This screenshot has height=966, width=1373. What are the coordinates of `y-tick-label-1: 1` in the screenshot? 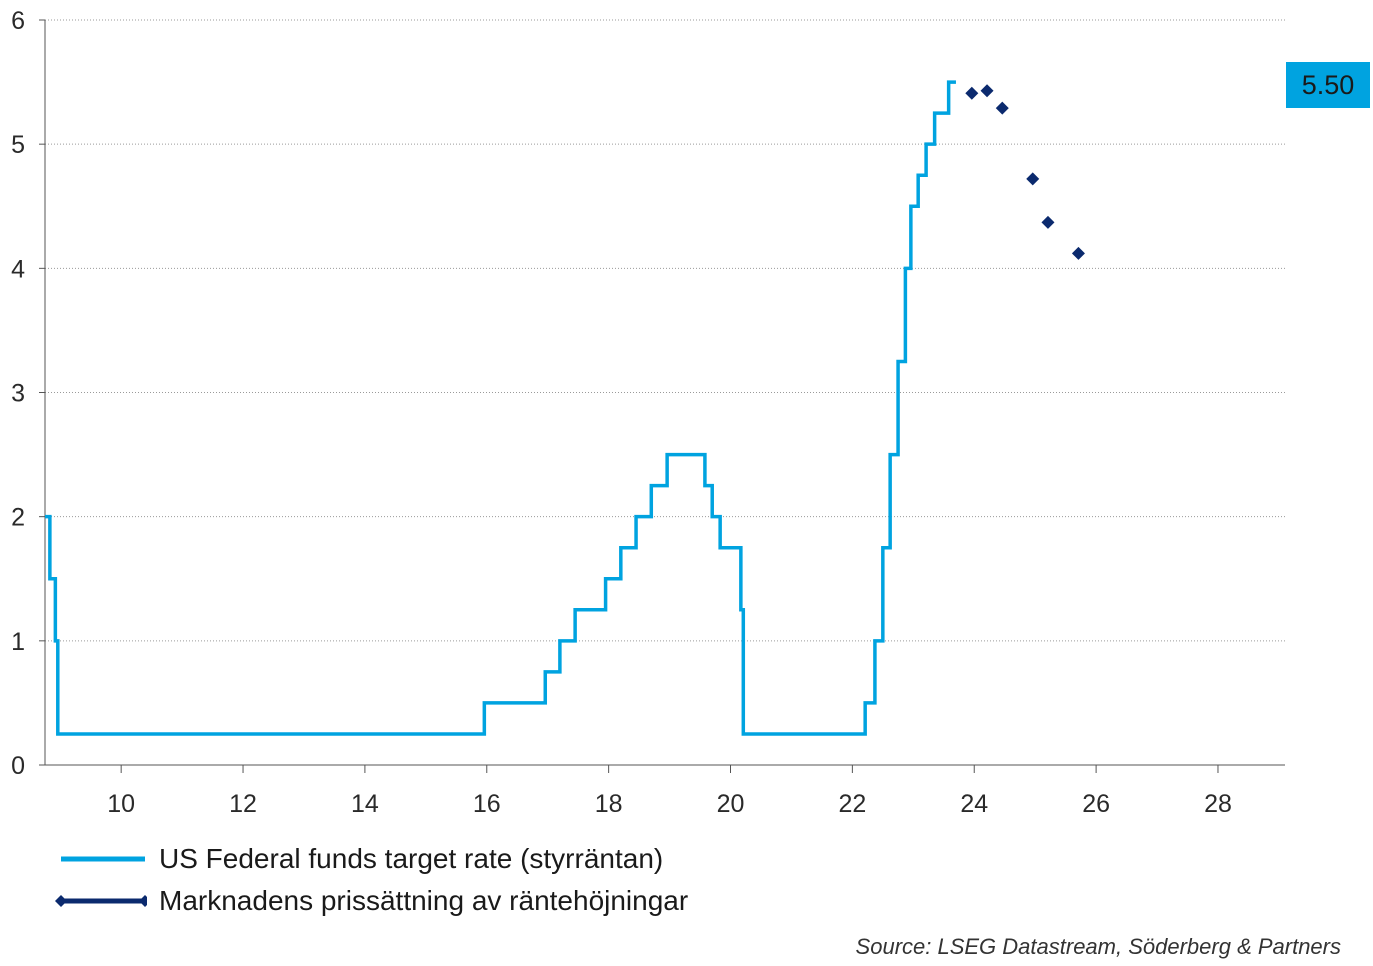 It's located at (18, 642).